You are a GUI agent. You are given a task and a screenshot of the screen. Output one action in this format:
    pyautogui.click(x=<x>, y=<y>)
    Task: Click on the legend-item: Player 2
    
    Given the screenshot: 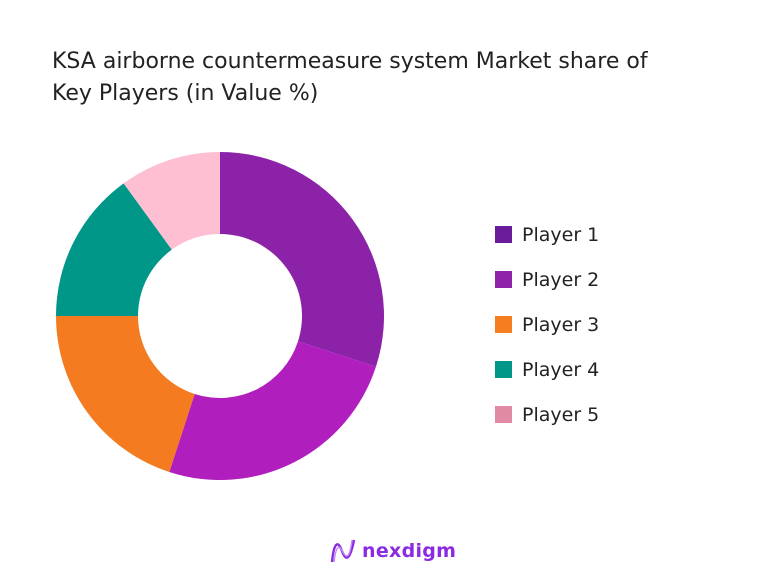 What is the action you would take?
    pyautogui.click(x=547, y=279)
    